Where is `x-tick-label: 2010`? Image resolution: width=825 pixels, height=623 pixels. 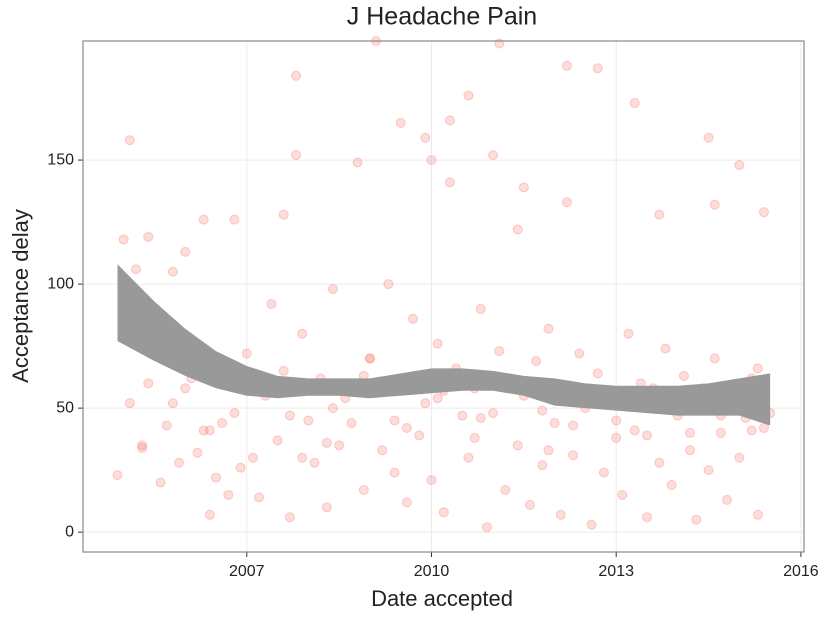
x-tick-label: 2010 is located at coordinates (432, 571).